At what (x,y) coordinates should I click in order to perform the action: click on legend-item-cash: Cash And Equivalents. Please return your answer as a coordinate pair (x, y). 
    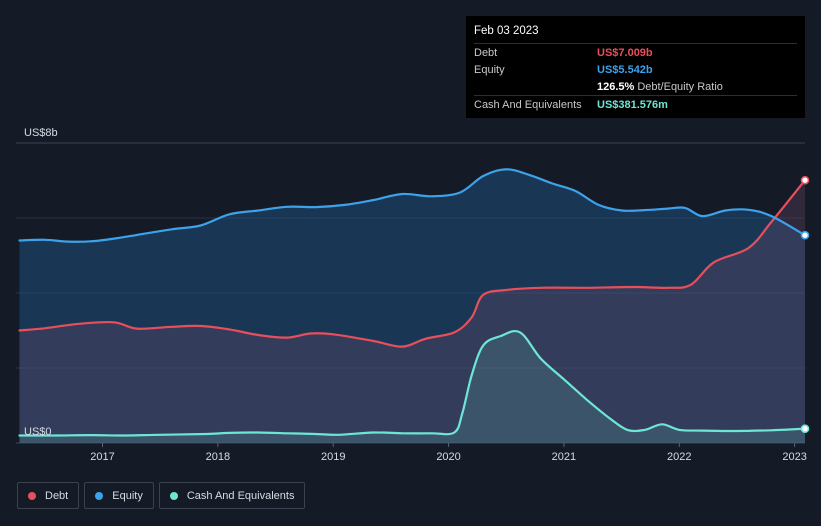
    Looking at the image, I should click on (232, 495).